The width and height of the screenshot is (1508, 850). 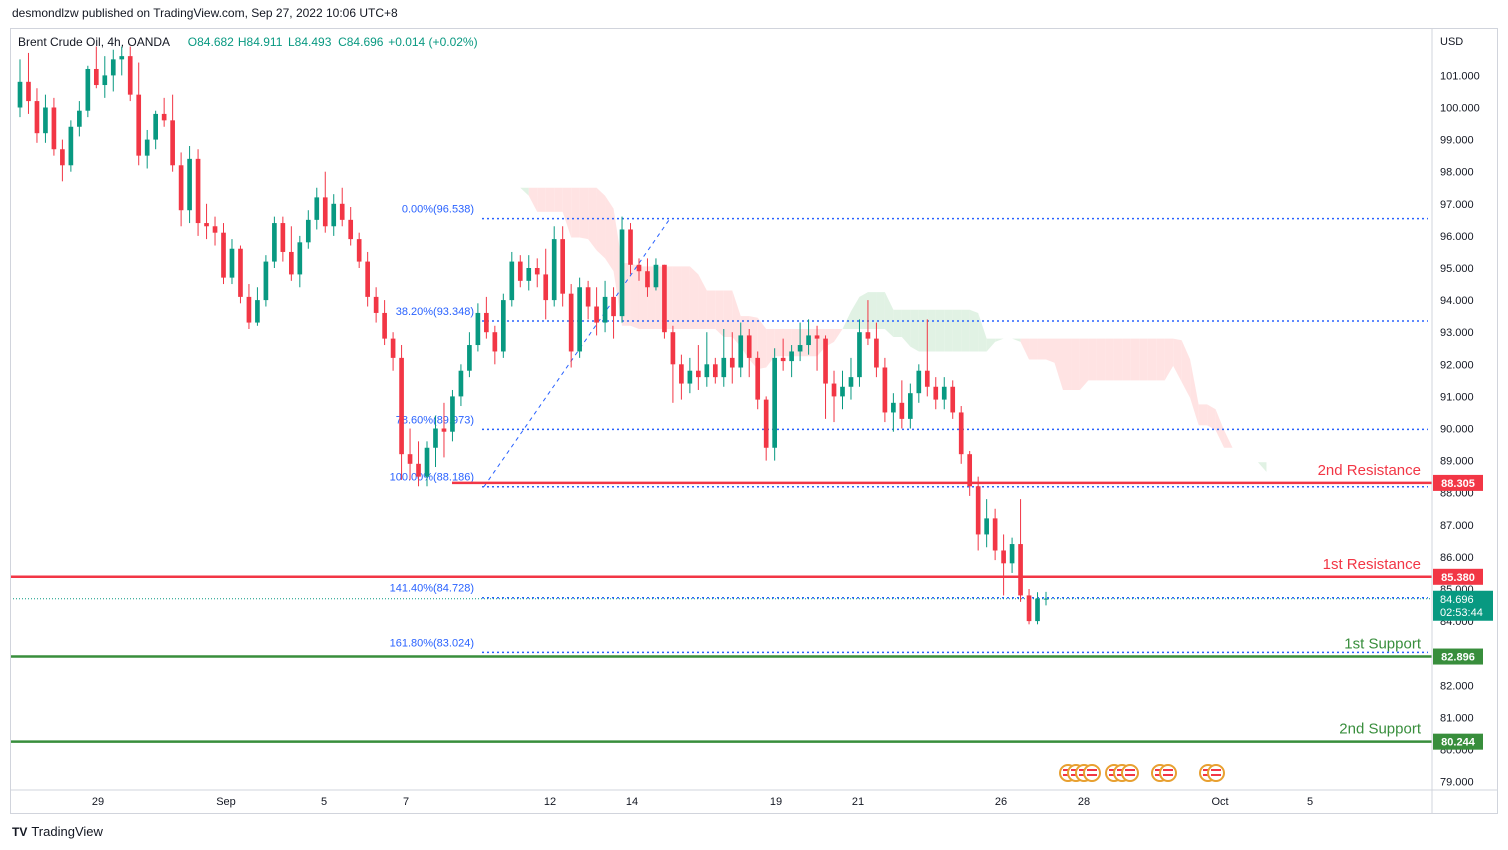 What do you see at coordinates (1372, 564) in the screenshot?
I see `level-name-label: 1st Resistance` at bounding box center [1372, 564].